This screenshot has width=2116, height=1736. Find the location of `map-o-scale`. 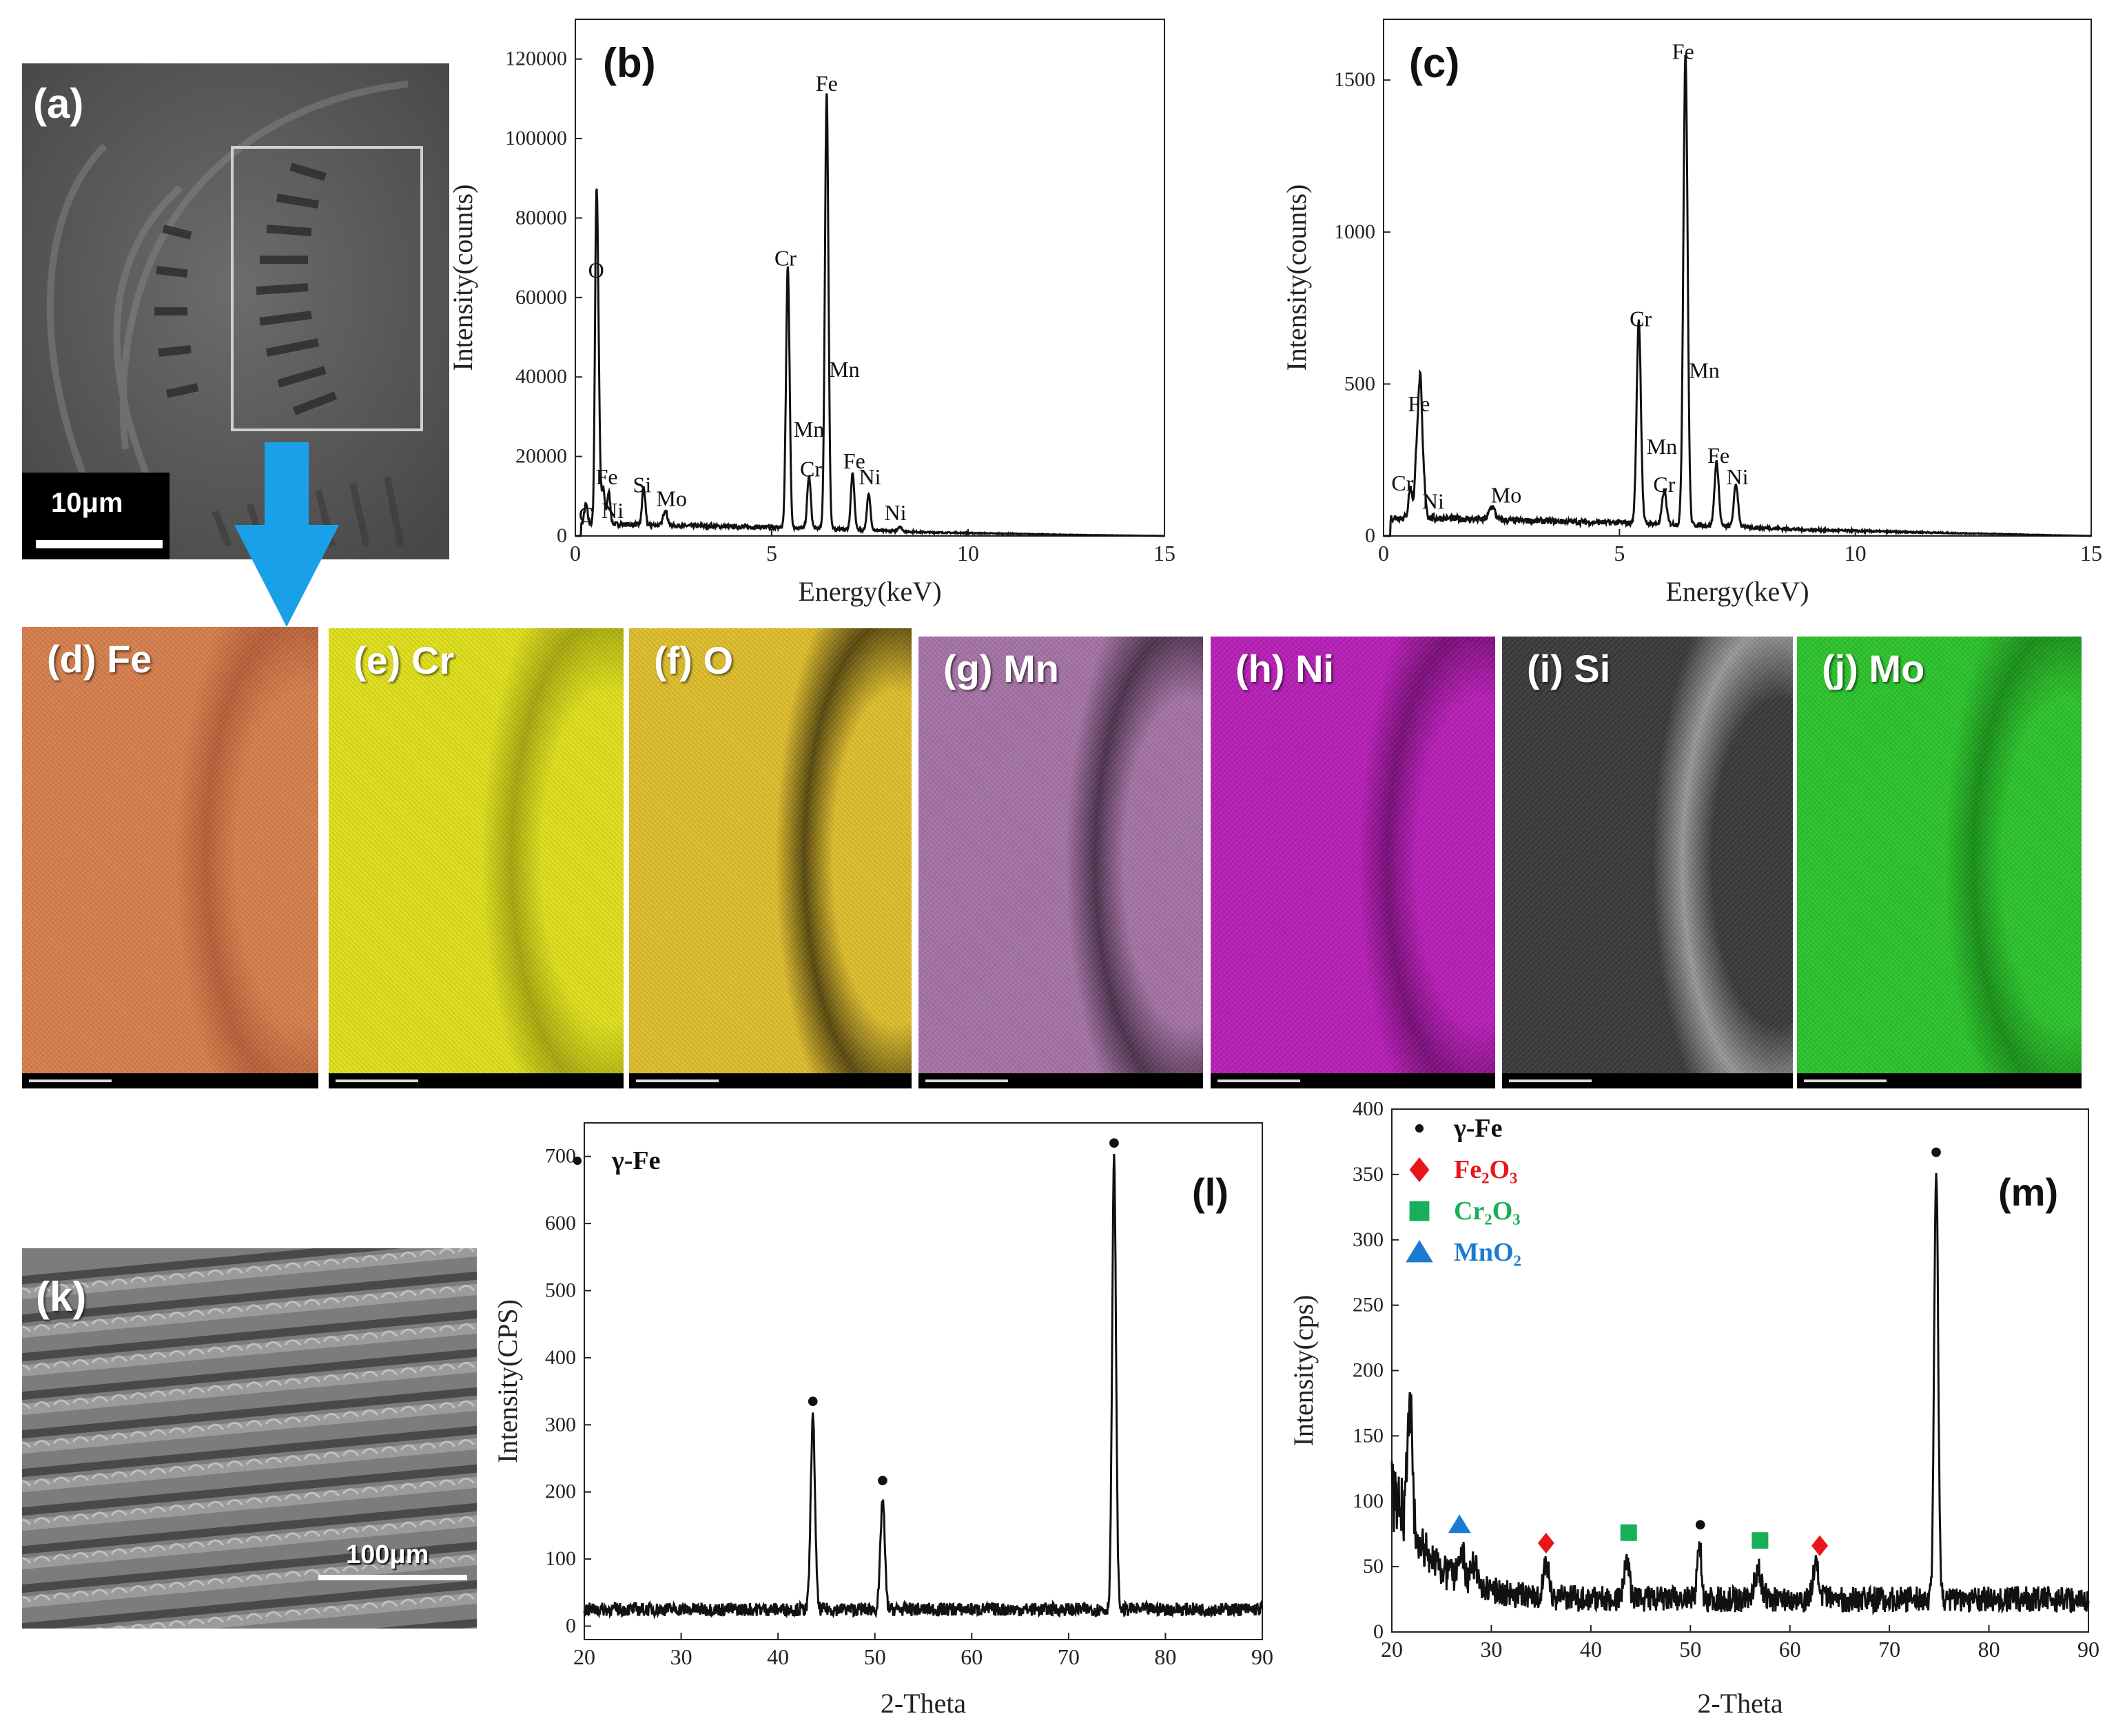

map-o-scale is located at coordinates (770, 1080).